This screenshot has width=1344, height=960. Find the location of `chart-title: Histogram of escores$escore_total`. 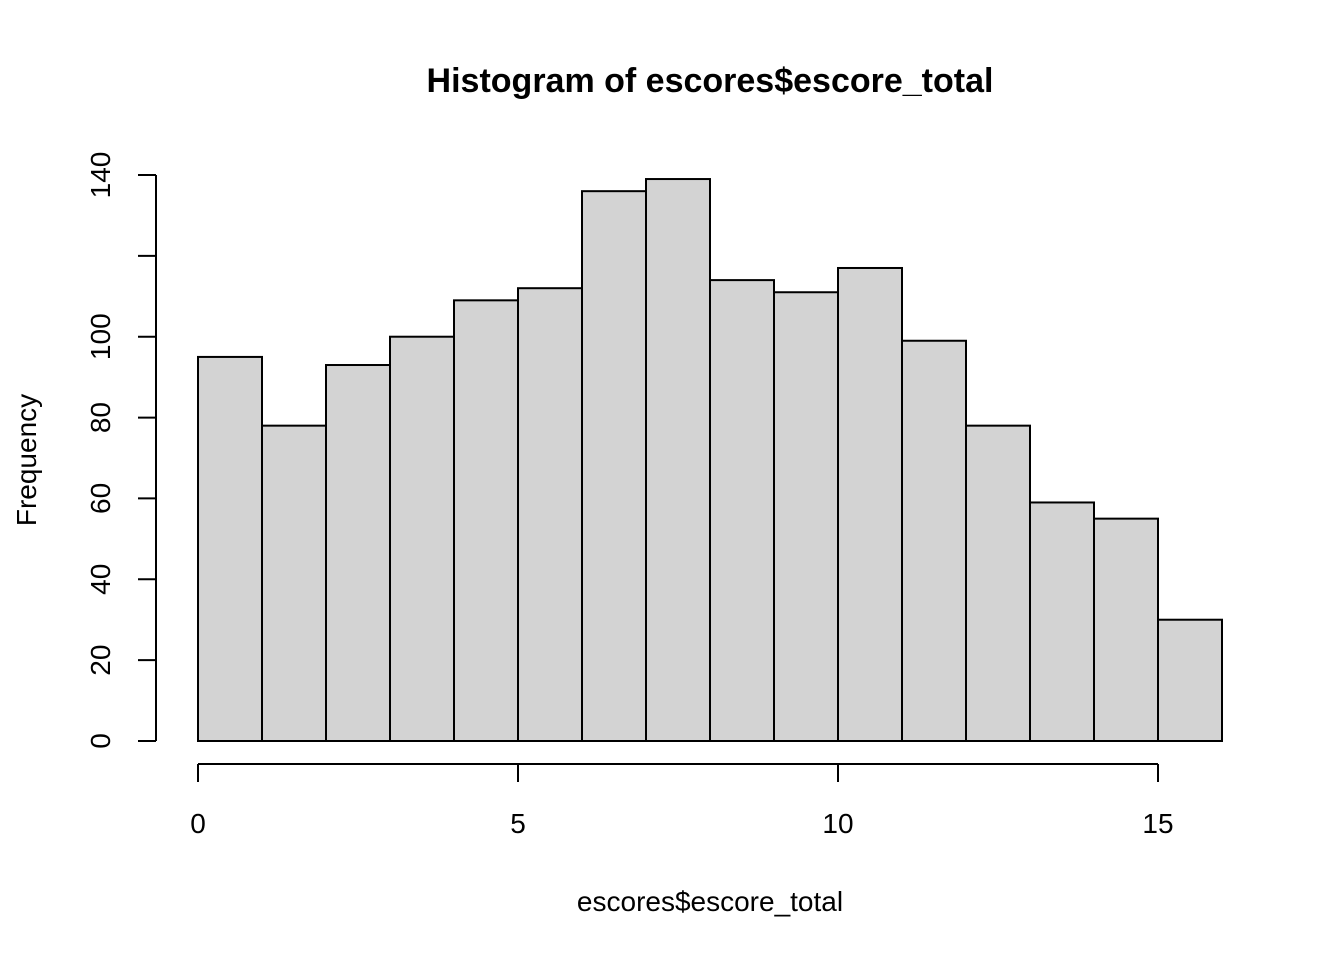

chart-title: Histogram of escores$escore_total is located at coordinates (710, 81).